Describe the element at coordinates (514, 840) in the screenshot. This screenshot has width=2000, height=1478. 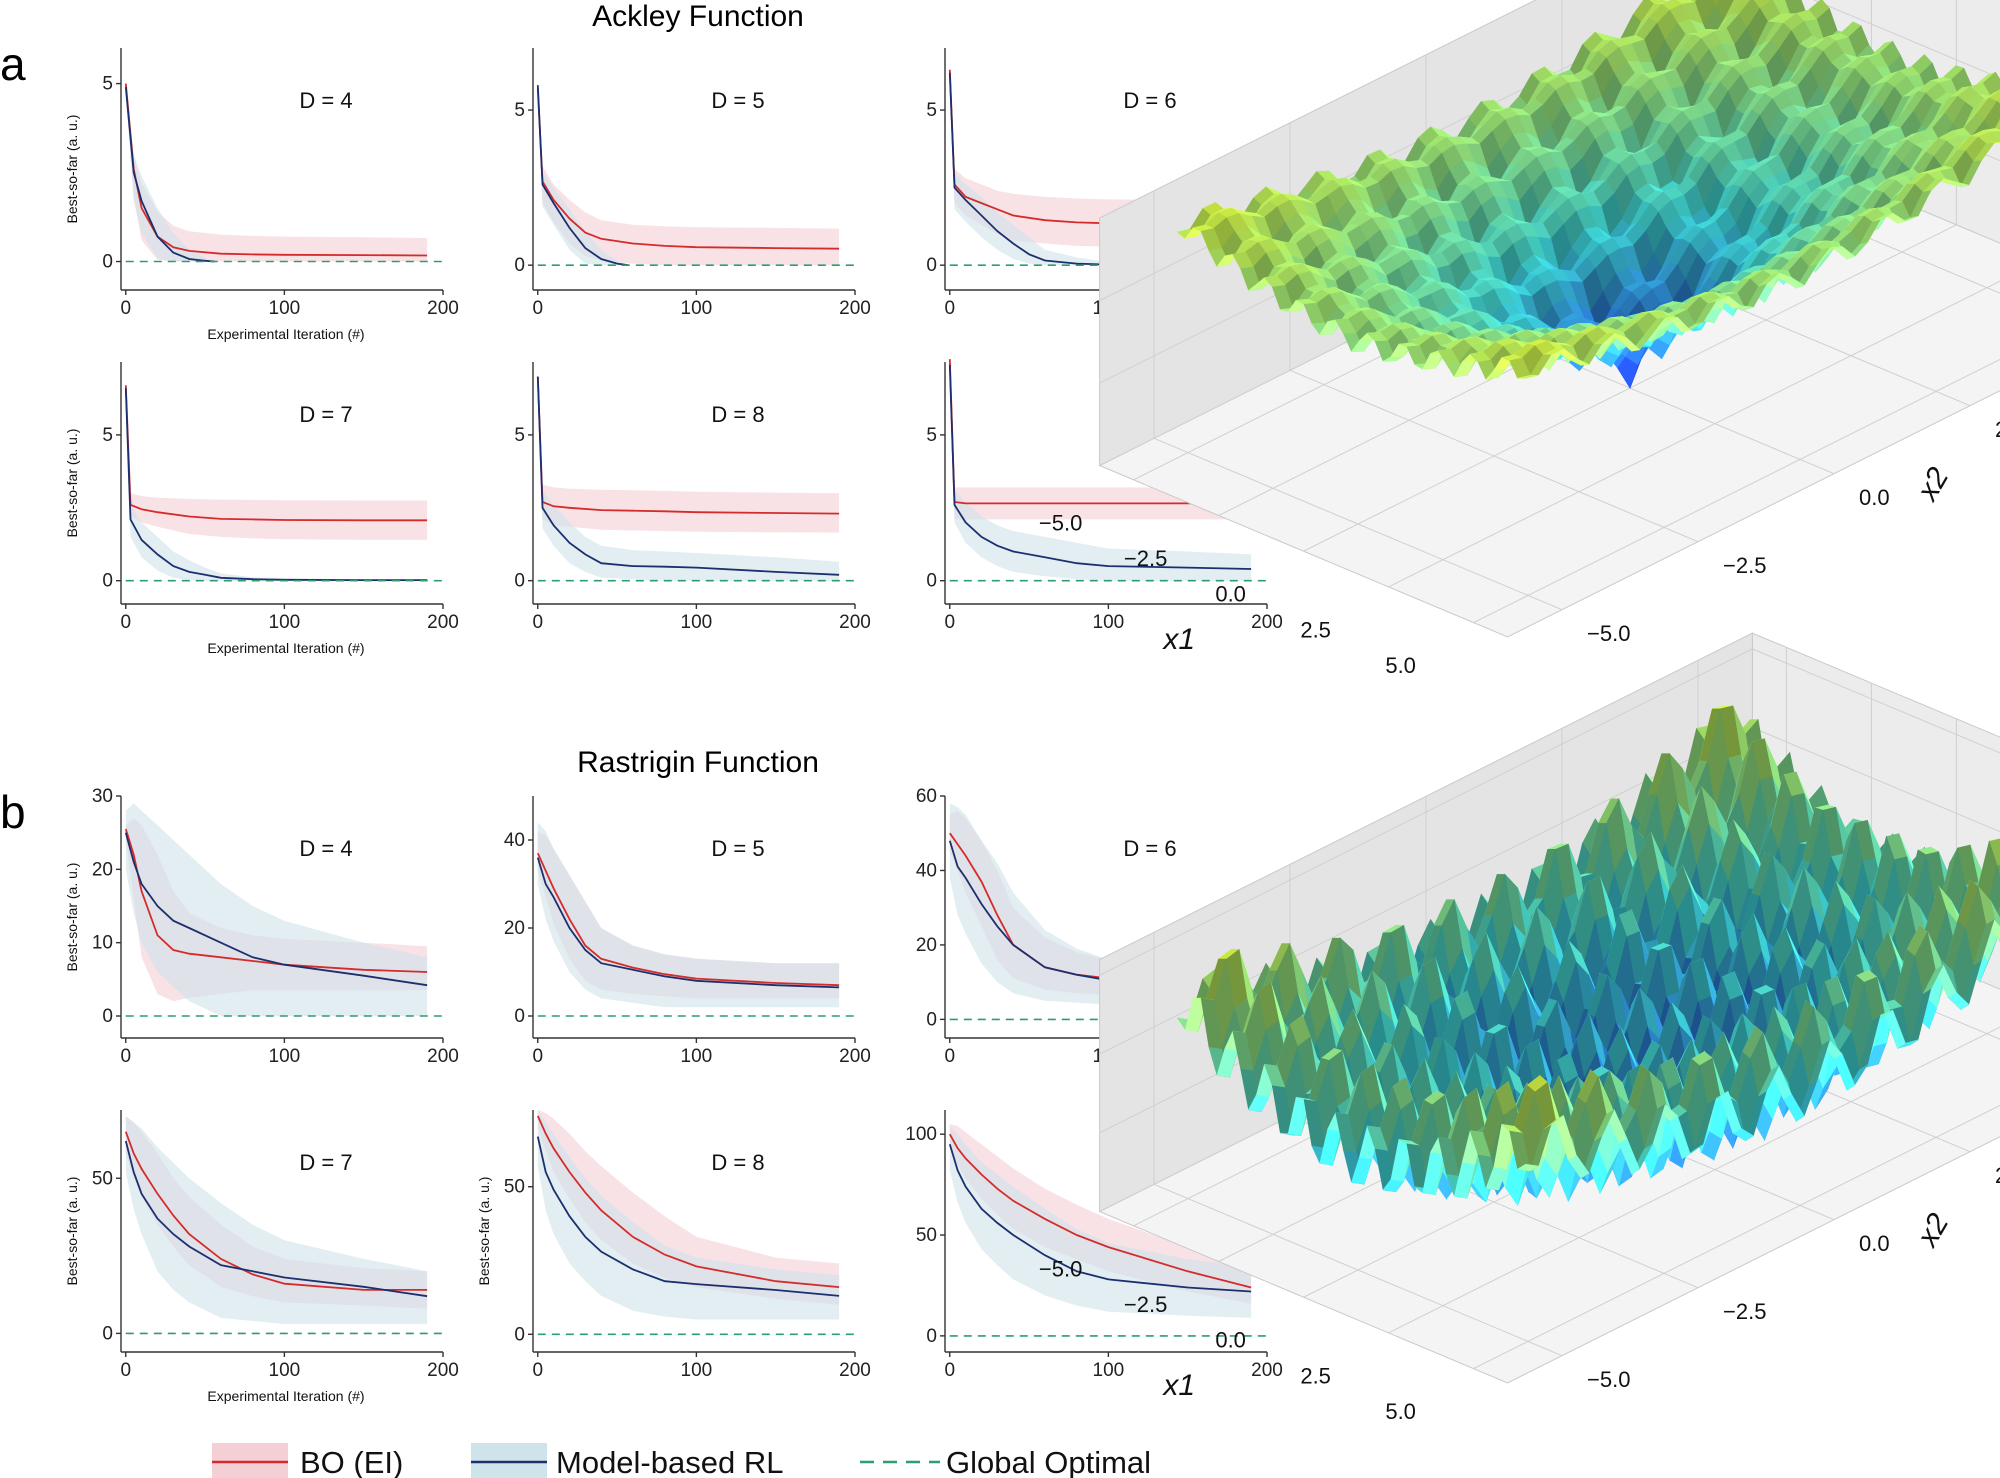
I see `y-tick-label: 40` at that location.